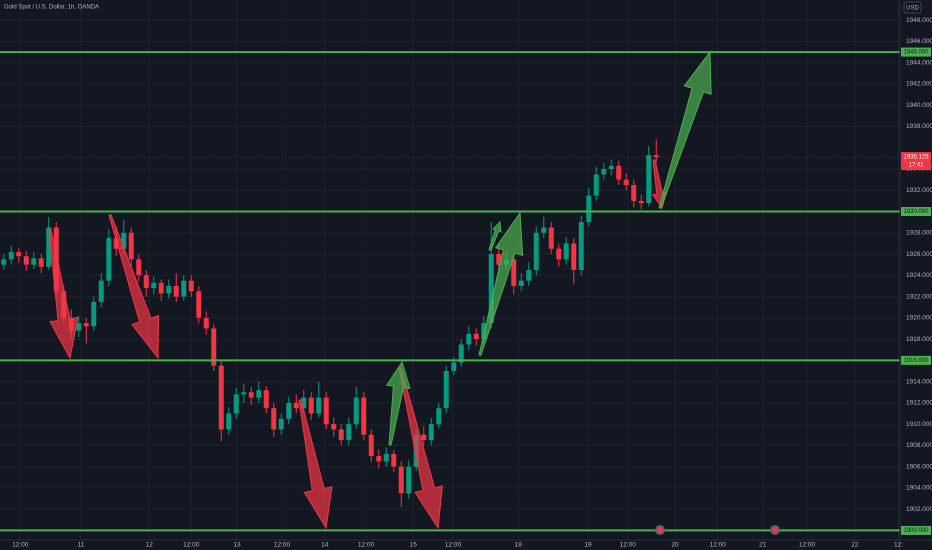 The height and width of the screenshot is (550, 932). What do you see at coordinates (775, 530) in the screenshot?
I see `event-icon-dot` at bounding box center [775, 530].